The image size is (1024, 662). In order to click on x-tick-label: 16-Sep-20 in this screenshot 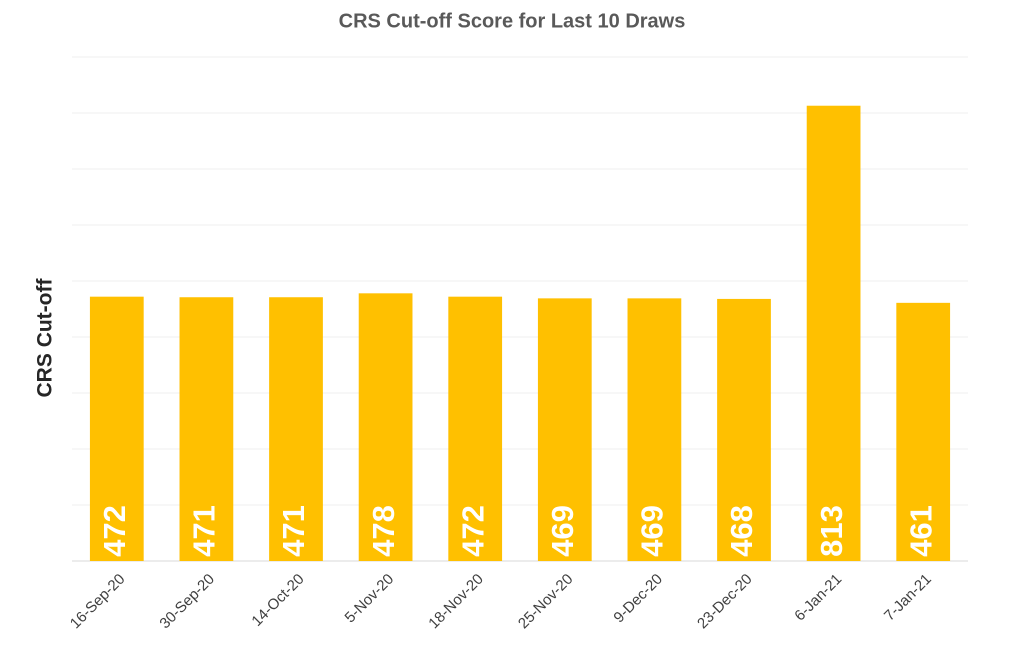, I will do `click(98, 602)`.